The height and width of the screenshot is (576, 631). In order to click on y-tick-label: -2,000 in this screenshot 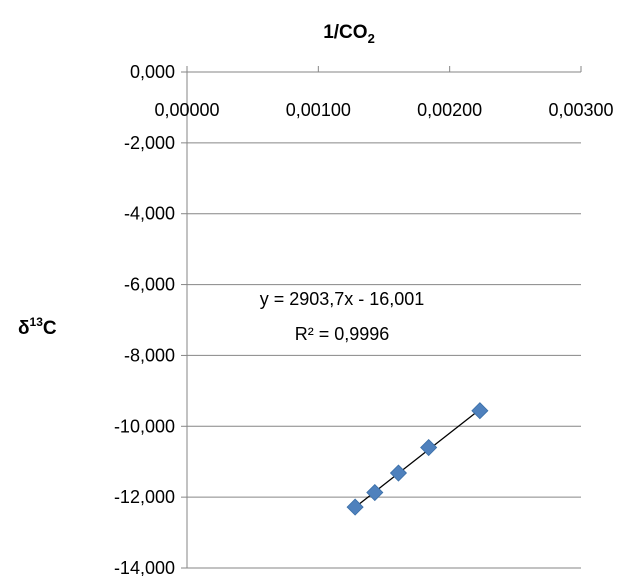, I will do `click(149, 143)`.